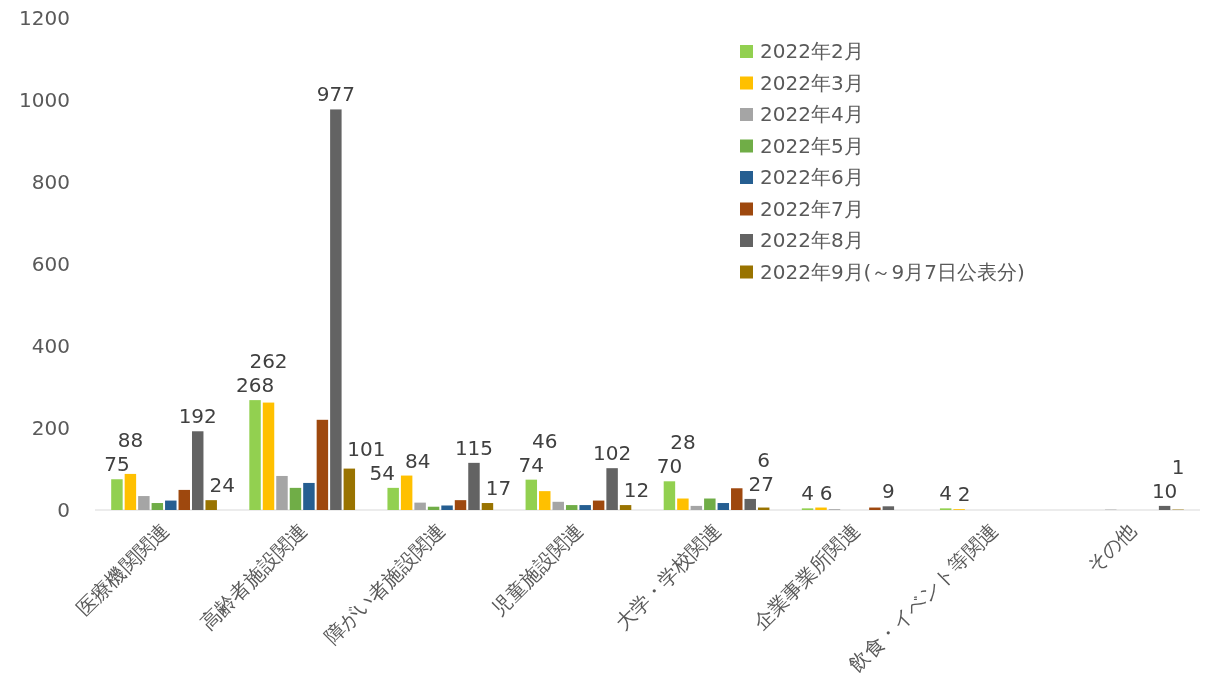 This screenshot has width=1207, height=693. Describe the element at coordinates (50, 346) in the screenshot. I see `y-tick-label: 400` at that location.